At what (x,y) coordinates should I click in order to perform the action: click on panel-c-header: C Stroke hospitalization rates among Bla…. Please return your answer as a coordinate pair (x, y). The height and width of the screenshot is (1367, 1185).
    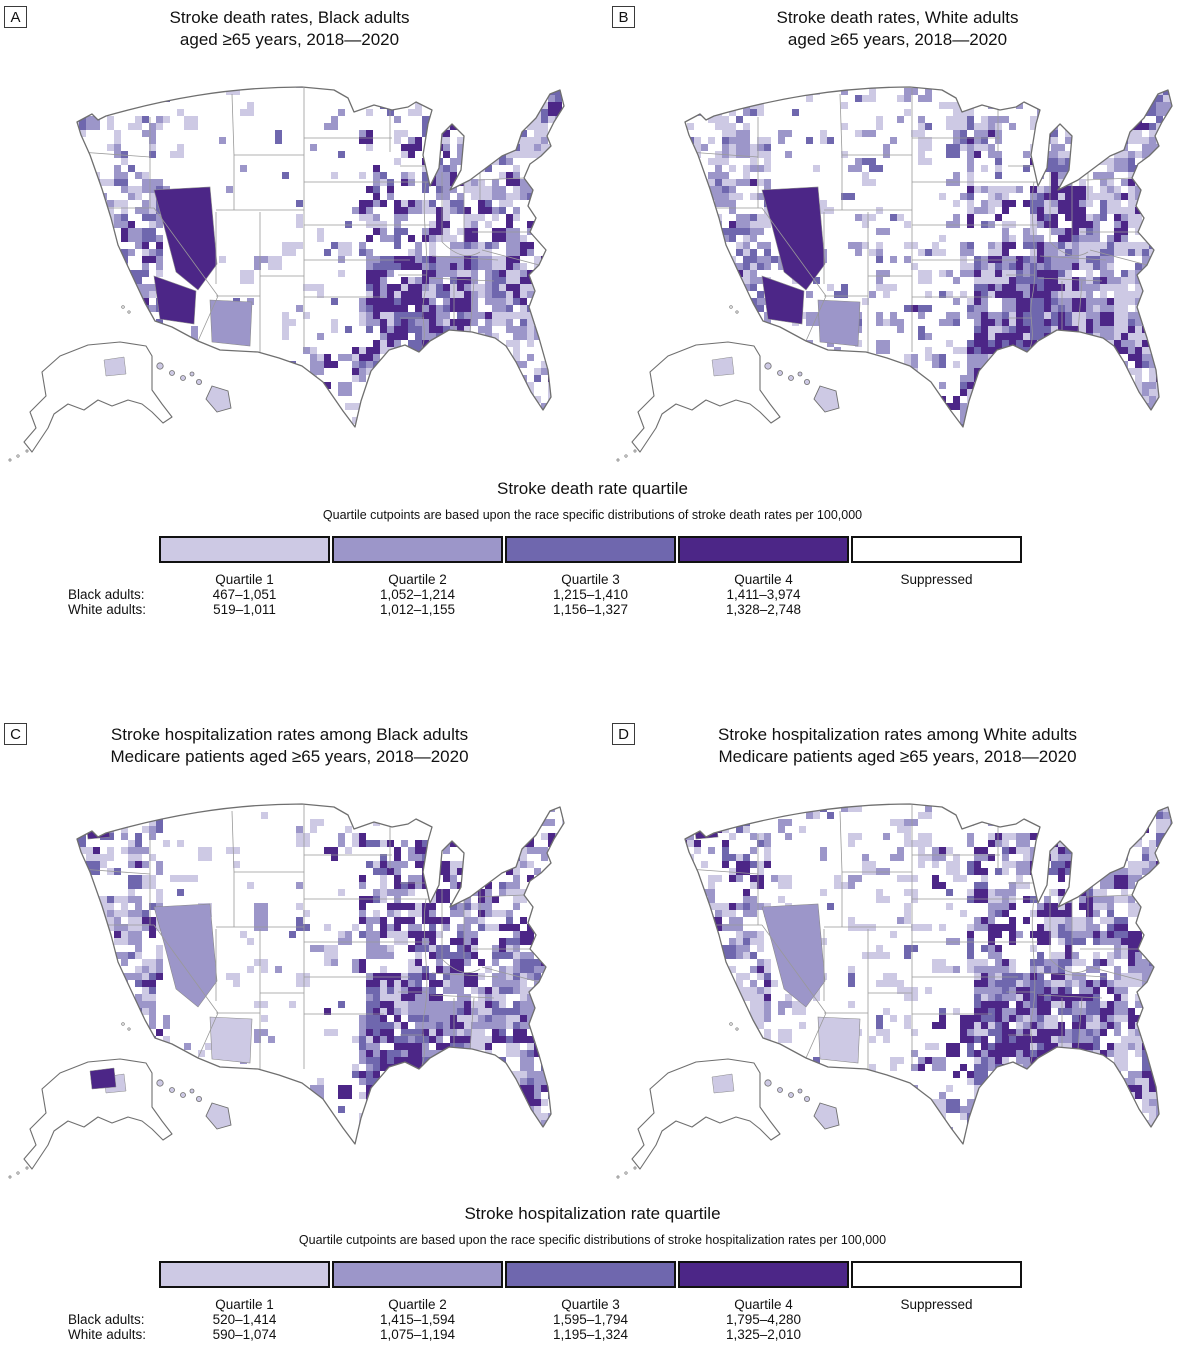
    Looking at the image, I should click on (289, 749).